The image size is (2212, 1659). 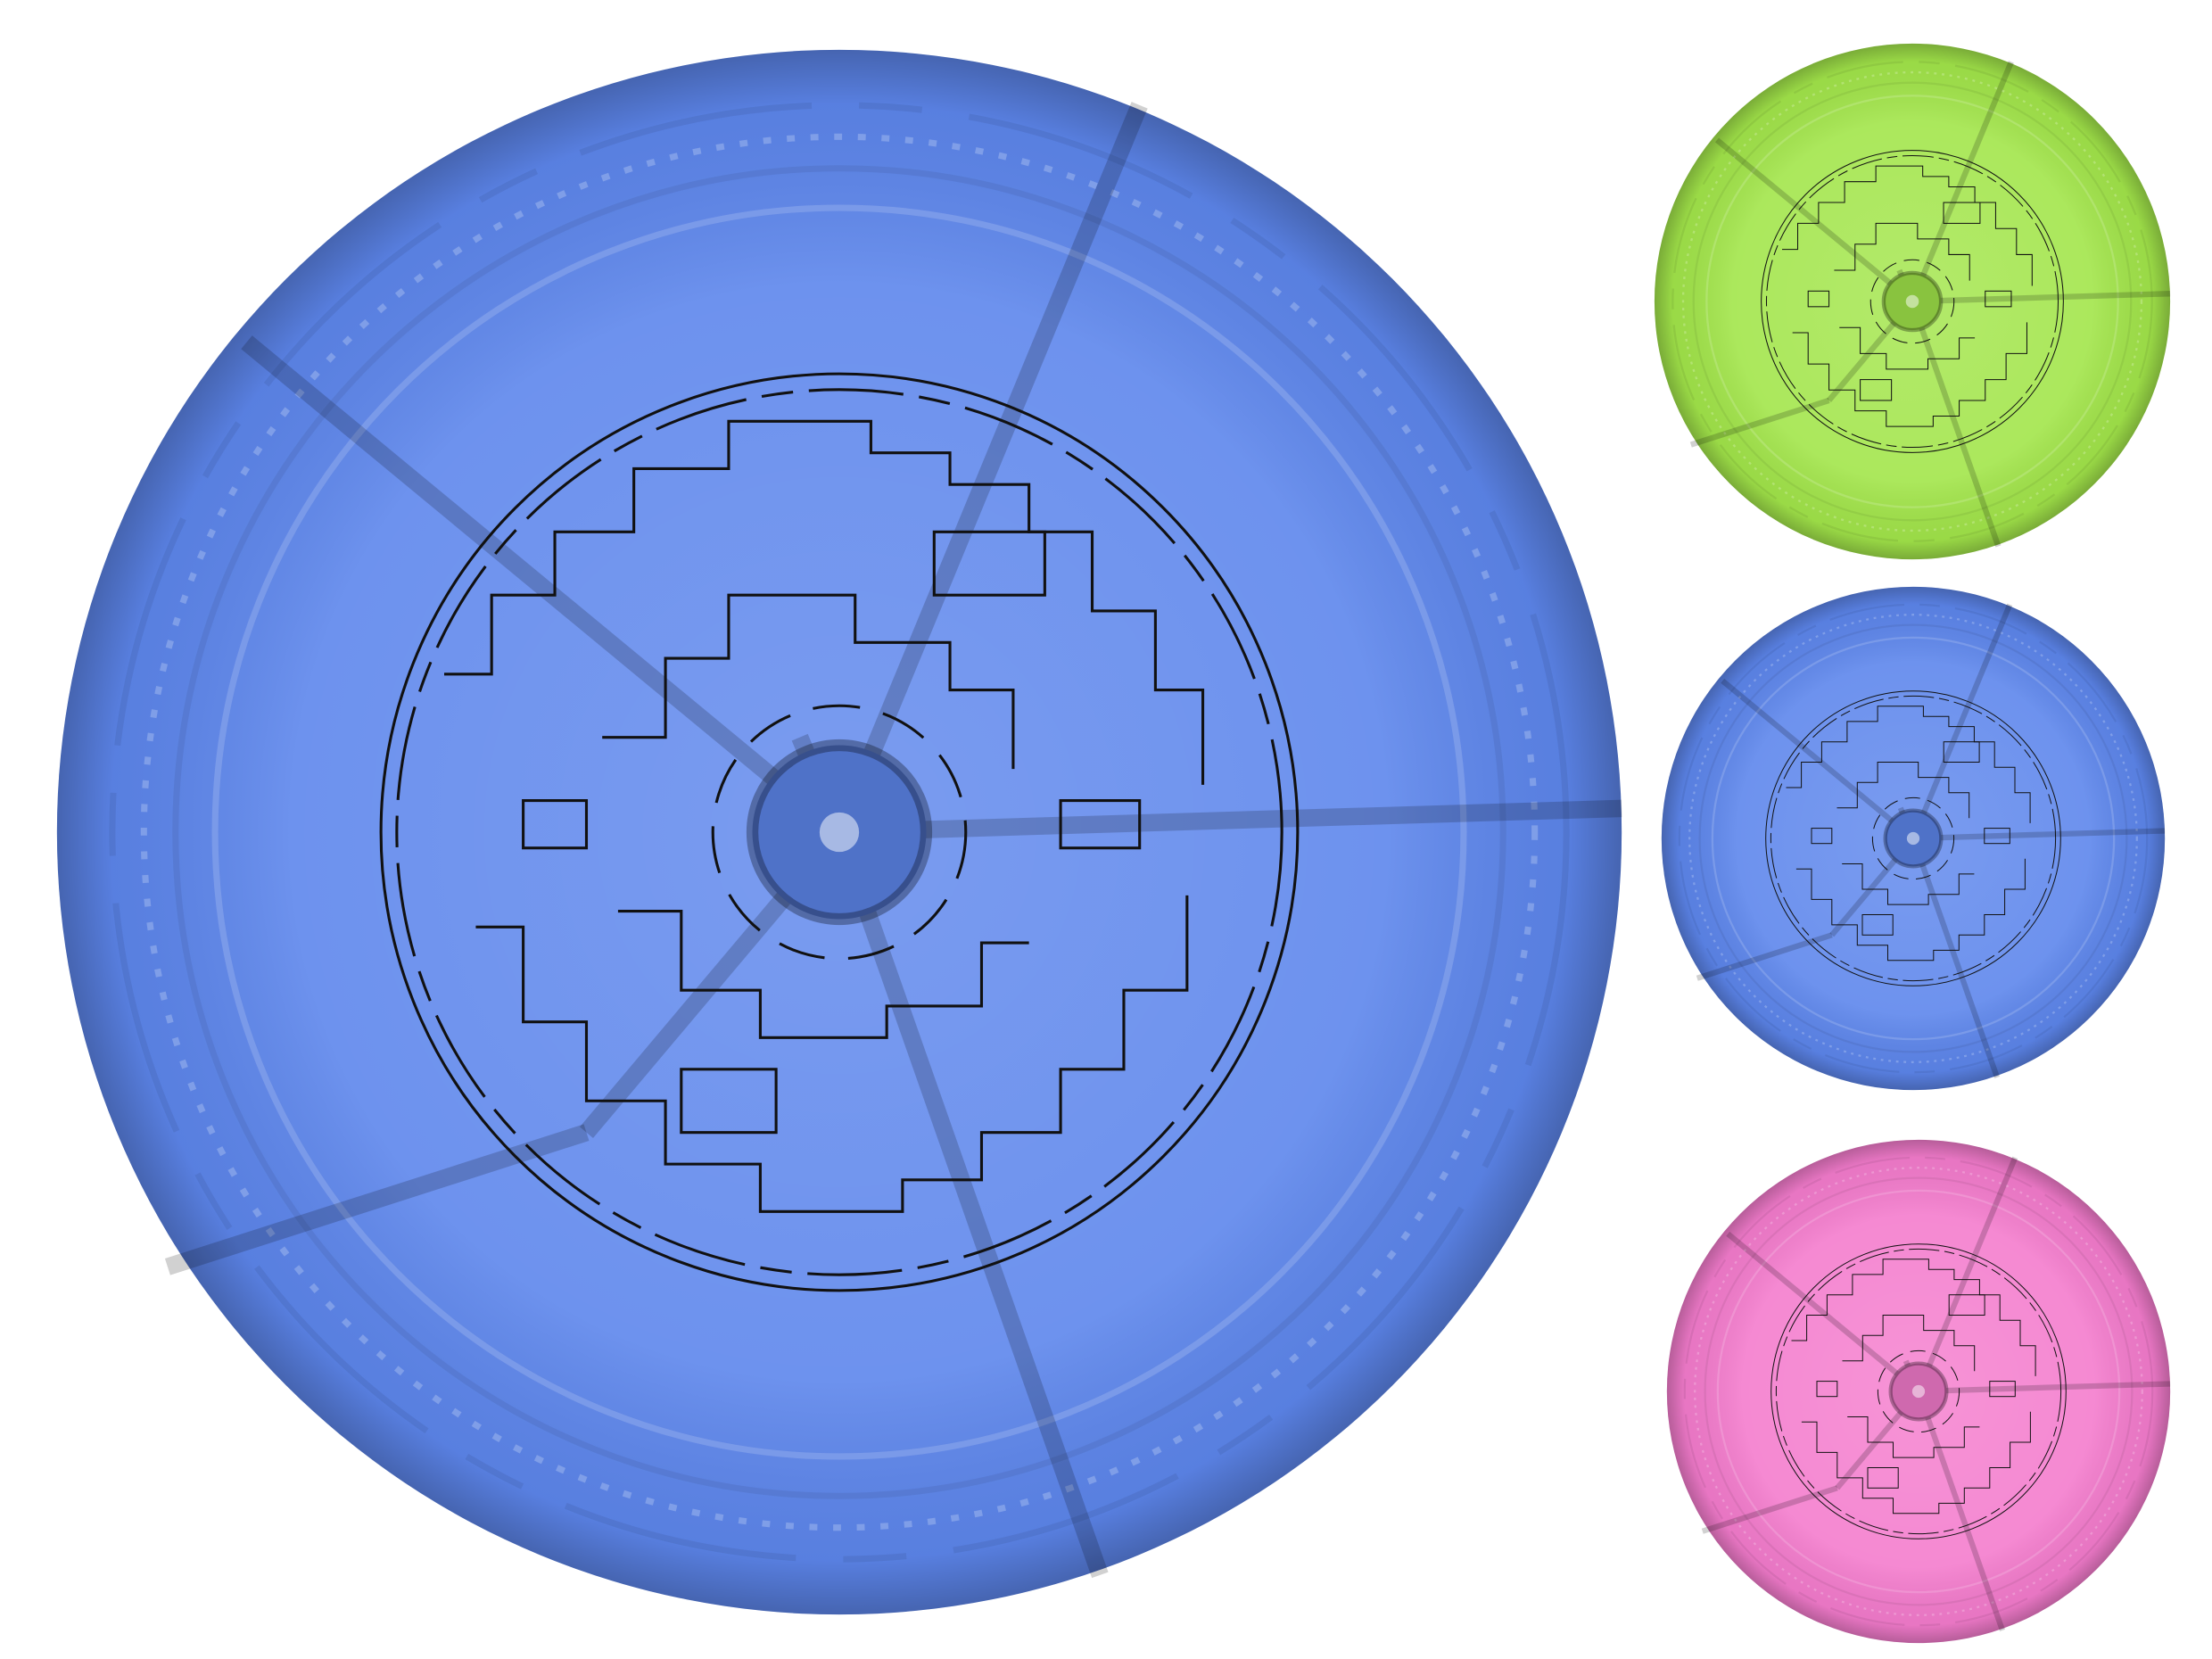 I want to click on green-frisbee, so click(x=1913, y=301).